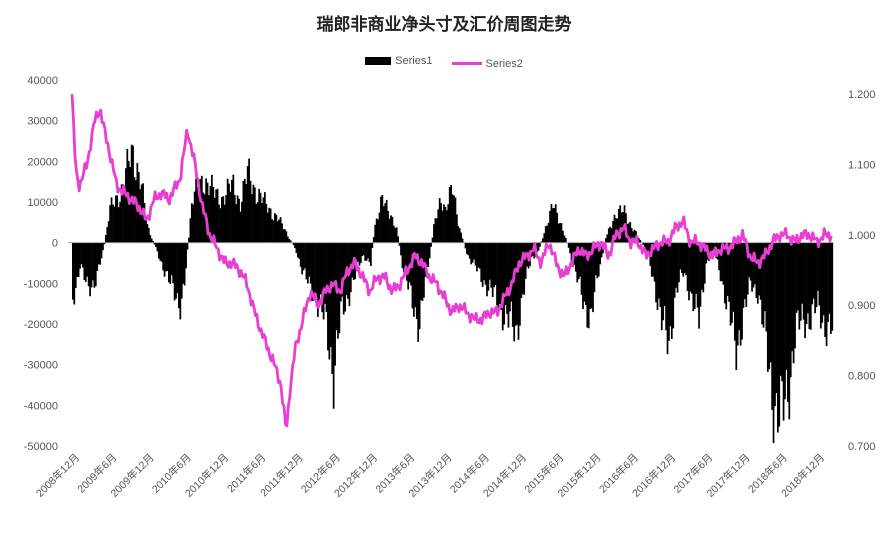 The width and height of the screenshot is (888, 534). What do you see at coordinates (466, 63) in the screenshot?
I see `legend-swatch-series2` at bounding box center [466, 63].